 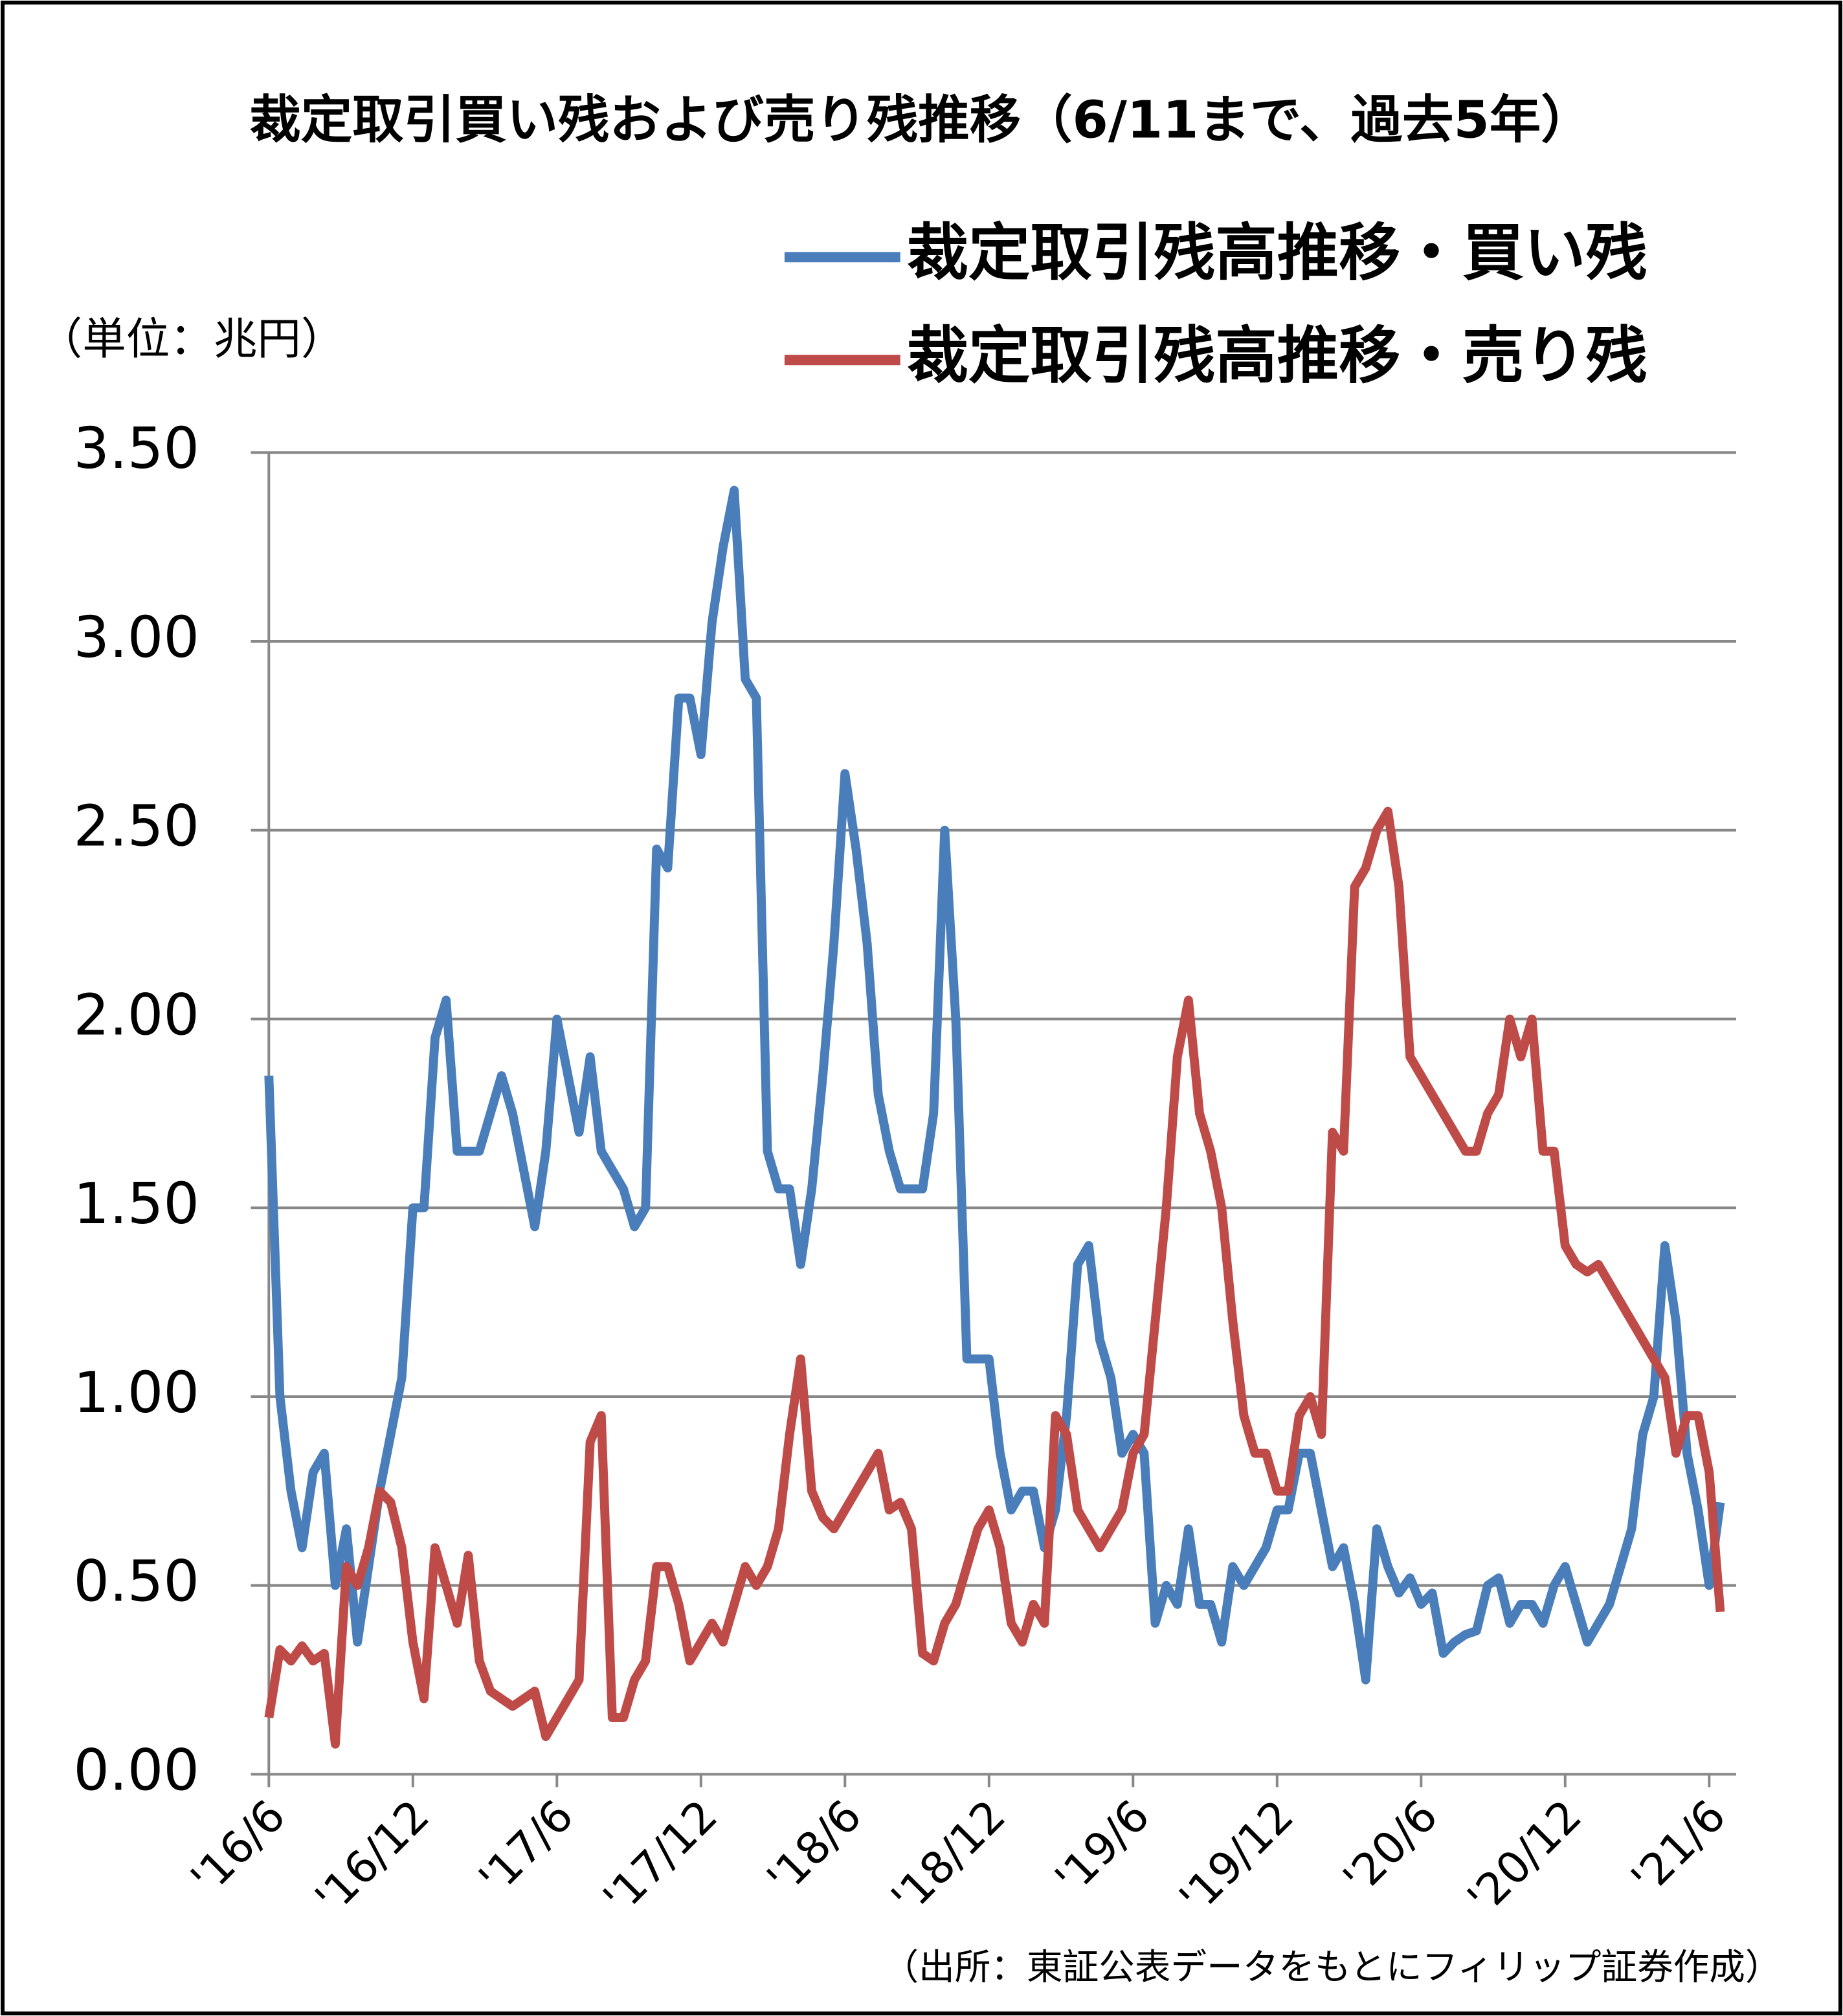 I want to click on legend-label: 裁定取引残高推移・買い残, so click(x=1277, y=253).